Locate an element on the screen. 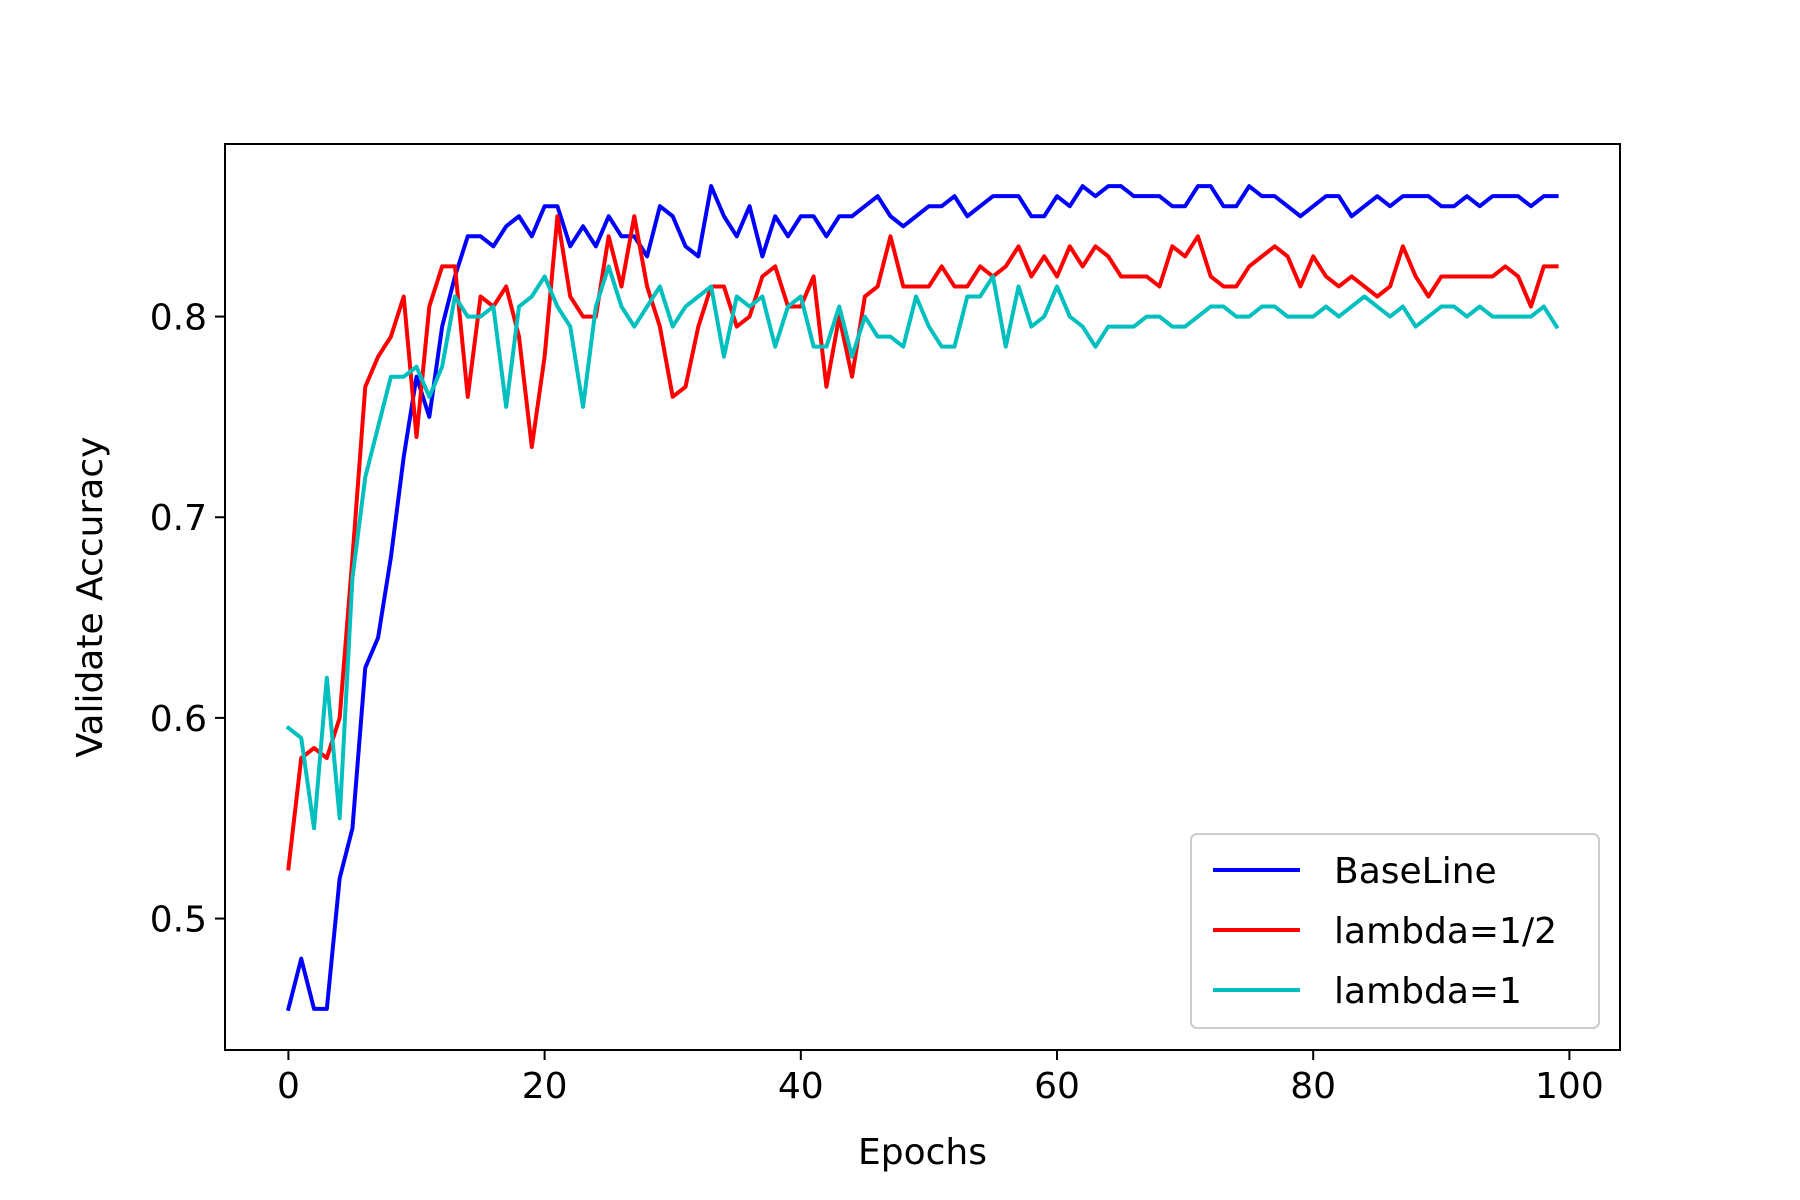  x-axis-label: Epochs is located at coordinates (922, 1152).